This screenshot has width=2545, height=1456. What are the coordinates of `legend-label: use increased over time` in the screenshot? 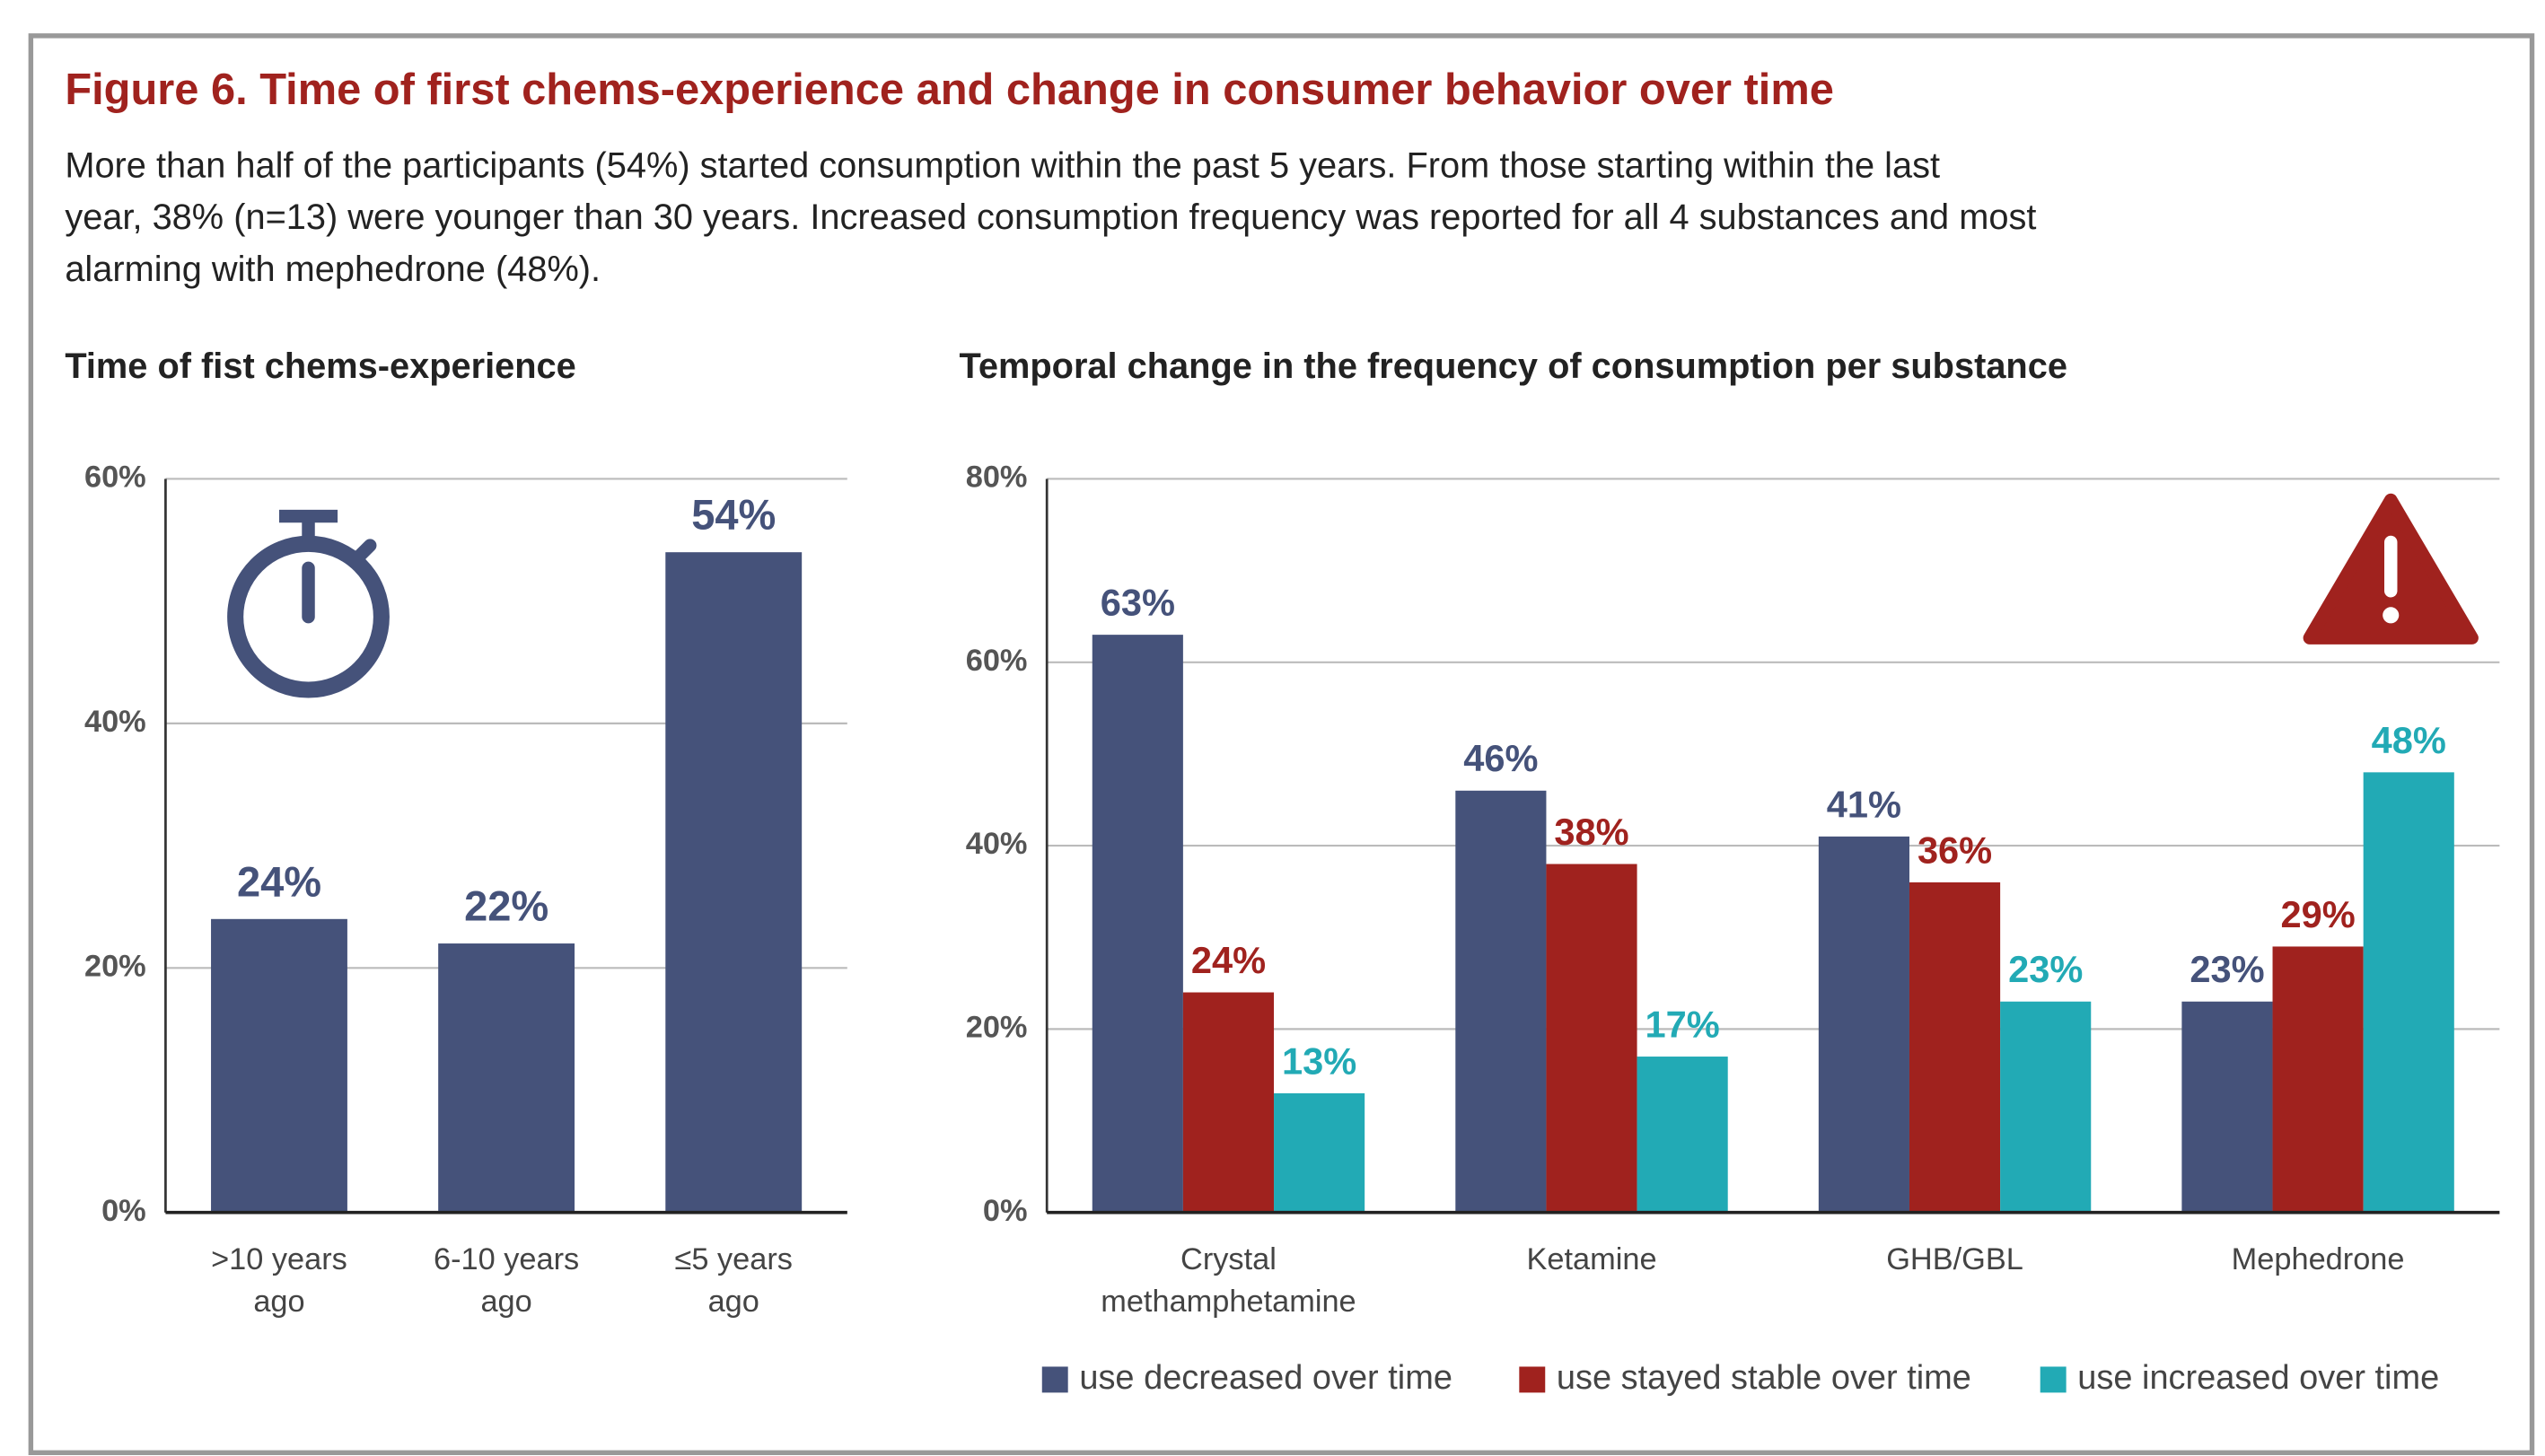 It's located at (2258, 1378).